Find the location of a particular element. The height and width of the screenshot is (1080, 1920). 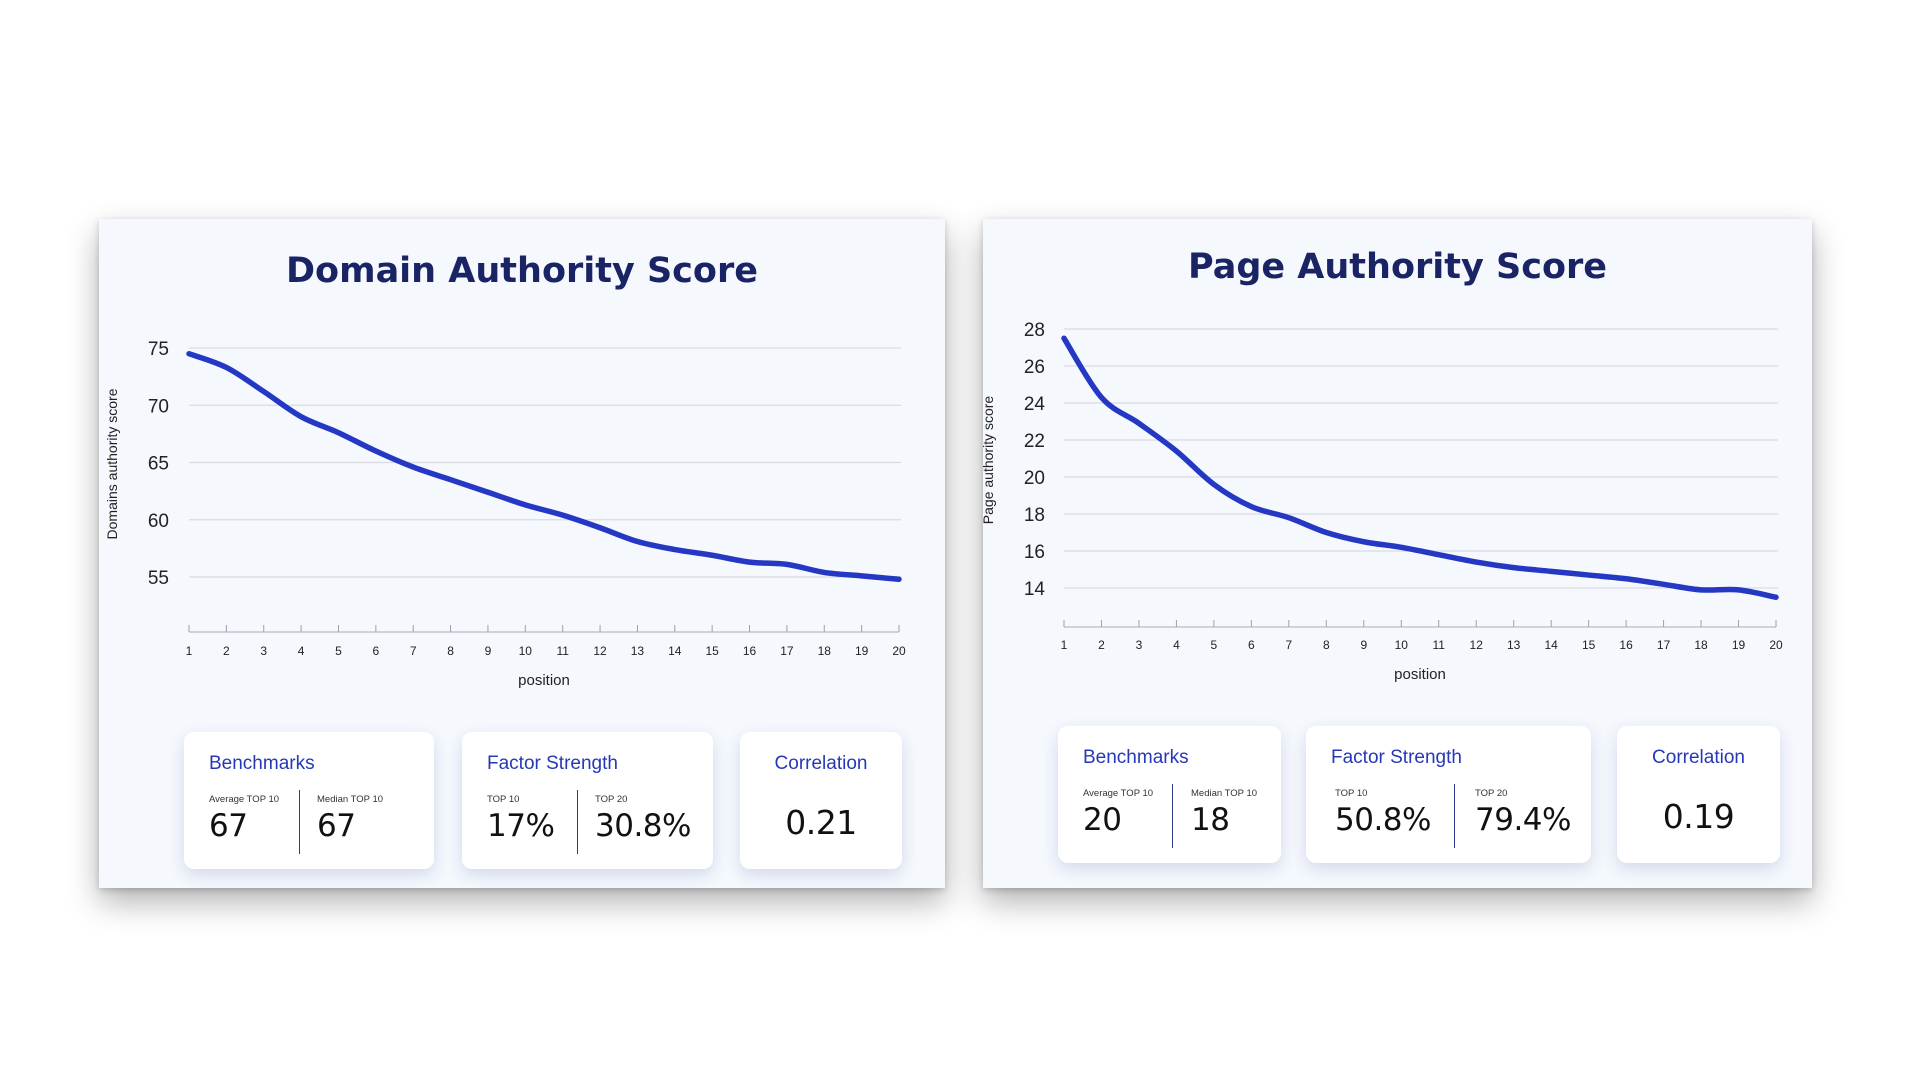

top20-metric: TOP 20 79.4% is located at coordinates (1523, 813).